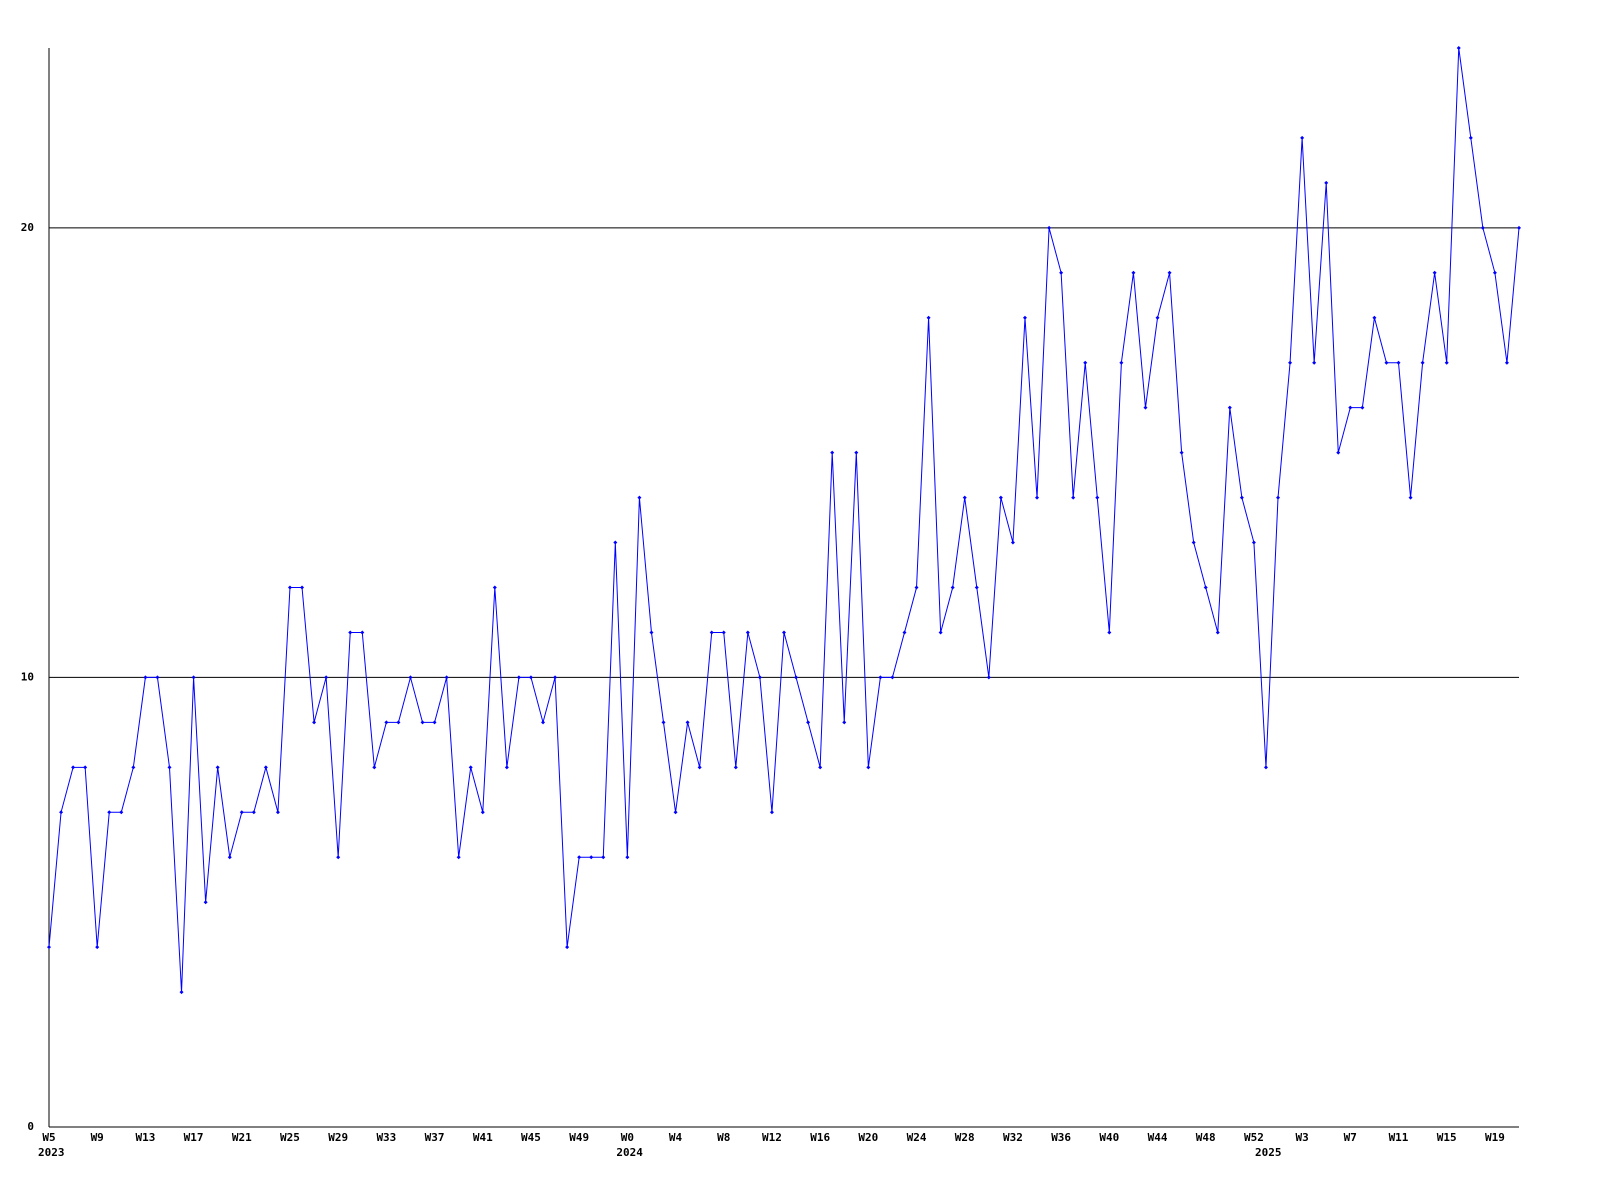 This screenshot has height=1204, width=1600. I want to click on x-tick-label: W41, so click(483, 1137).